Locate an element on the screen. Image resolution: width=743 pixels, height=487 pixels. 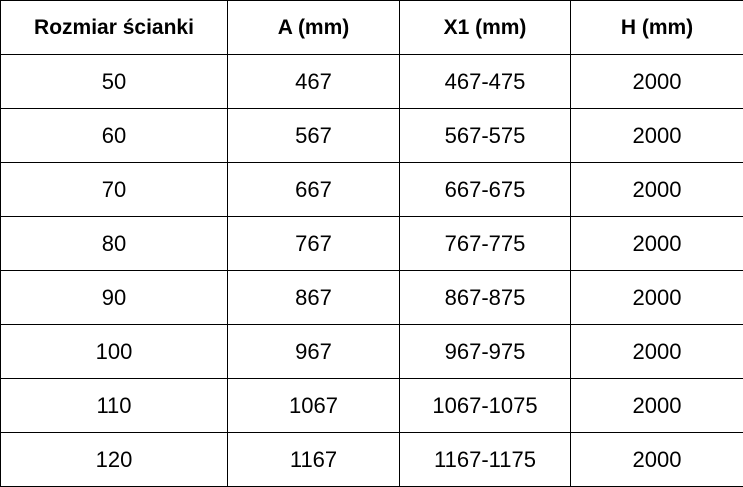
table-cell: 120 is located at coordinates (114, 459).